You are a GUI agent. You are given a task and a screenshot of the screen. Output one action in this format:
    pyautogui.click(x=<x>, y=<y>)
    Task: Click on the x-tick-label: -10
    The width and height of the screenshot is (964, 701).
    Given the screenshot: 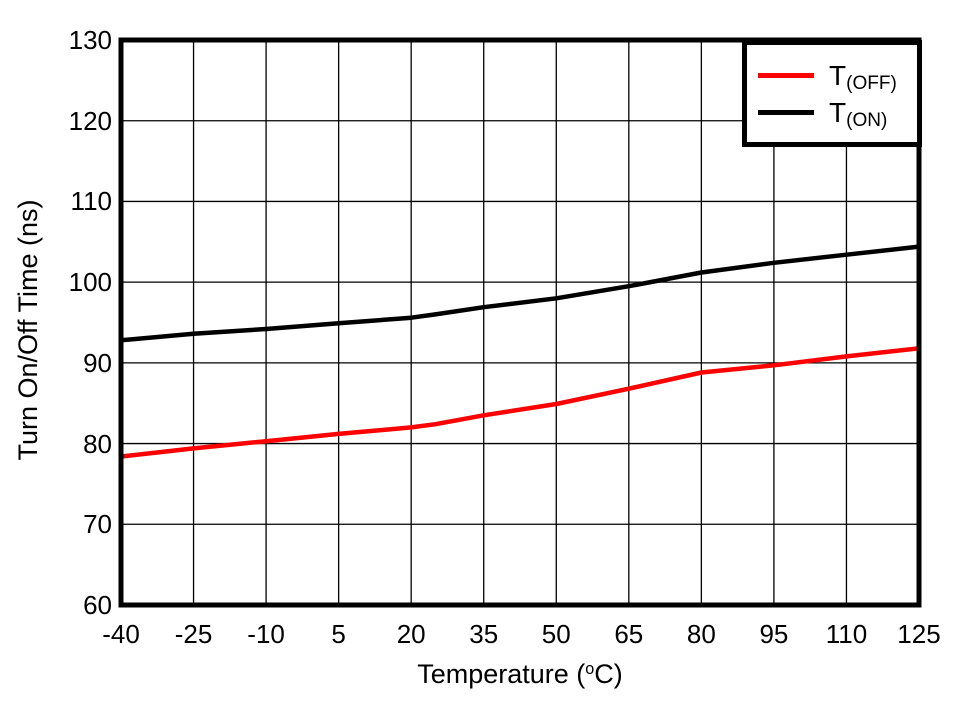 What is the action you would take?
    pyautogui.click(x=266, y=634)
    